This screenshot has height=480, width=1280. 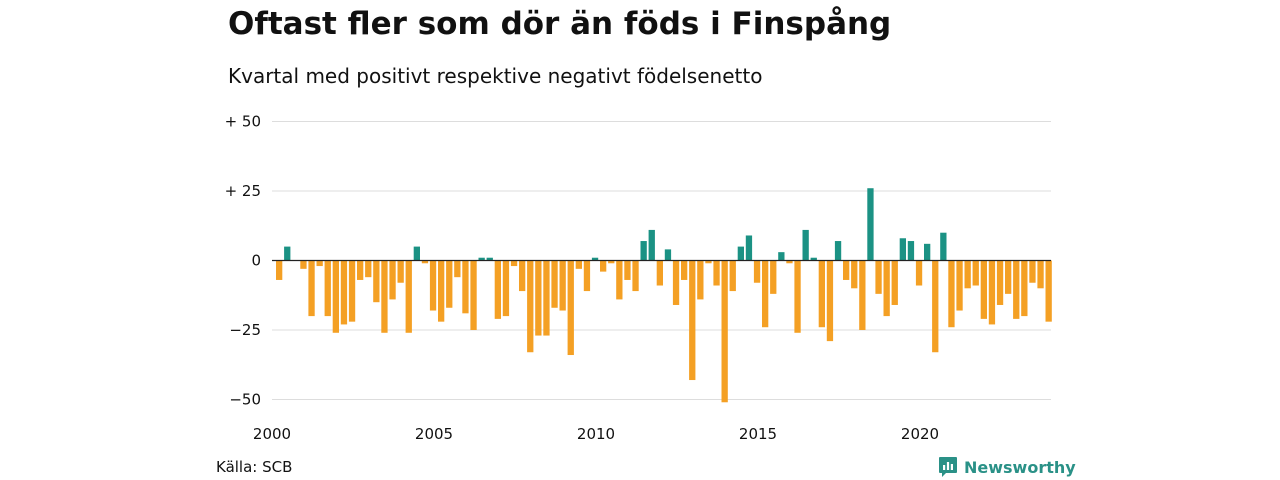 What do you see at coordinates (256, 261) in the screenshot?
I see `y-tick-label: 0` at bounding box center [256, 261].